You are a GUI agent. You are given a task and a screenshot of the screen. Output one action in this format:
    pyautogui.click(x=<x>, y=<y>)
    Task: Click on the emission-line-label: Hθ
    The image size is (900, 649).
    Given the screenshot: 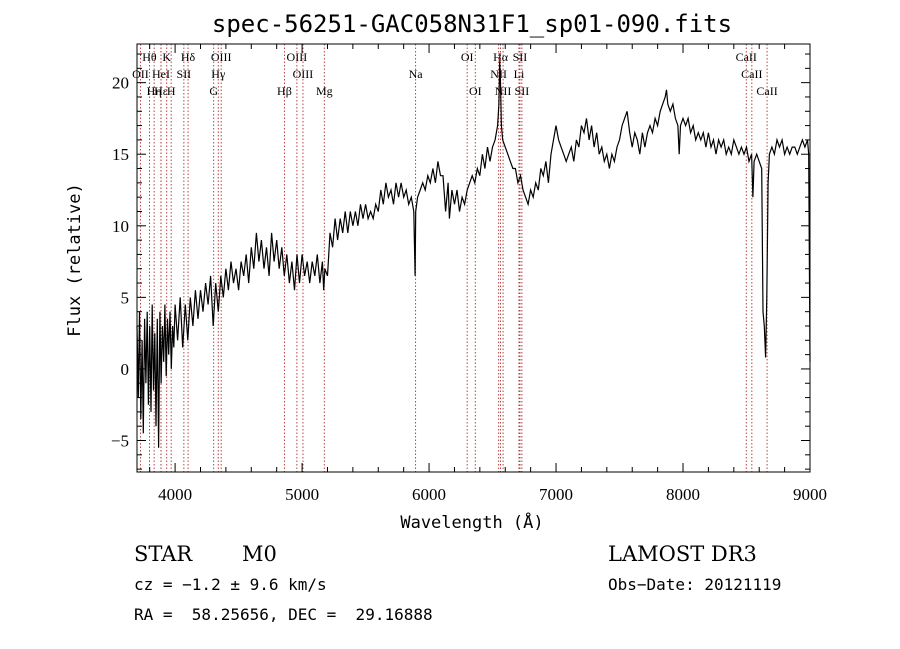 What is the action you would take?
    pyautogui.click(x=149, y=57)
    